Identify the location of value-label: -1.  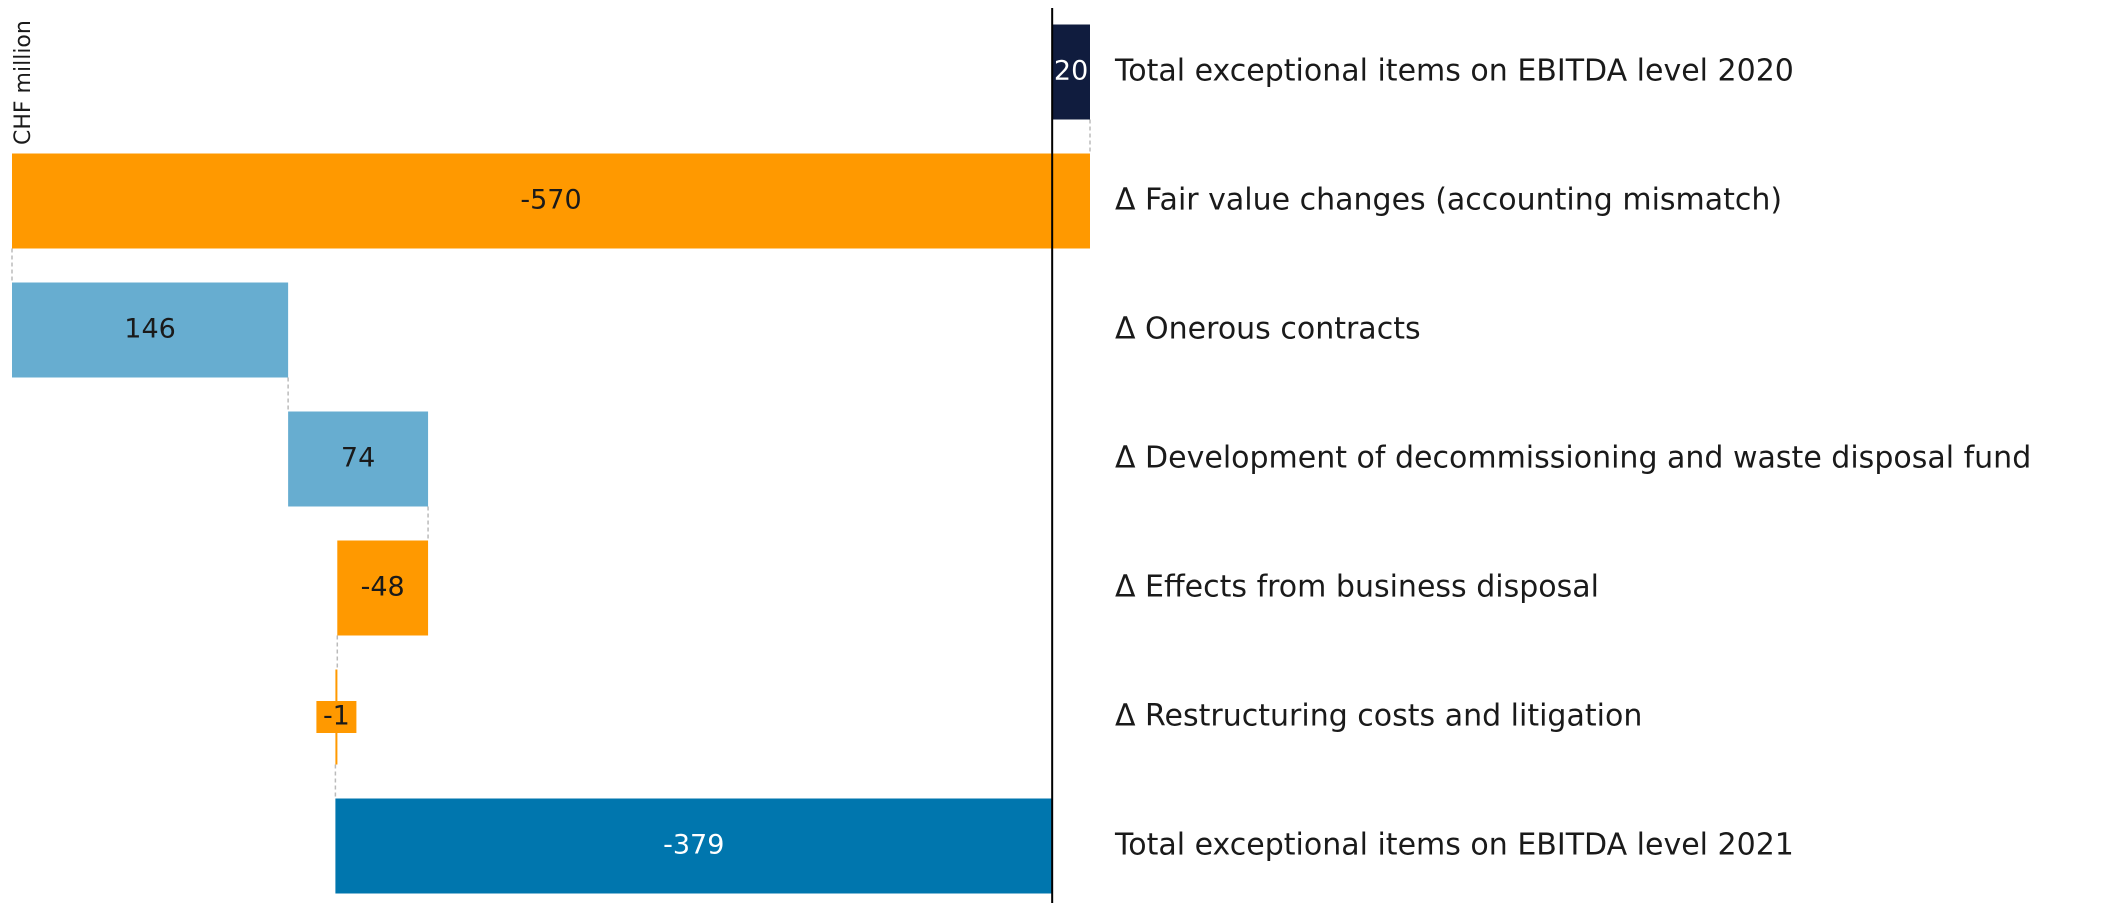
(336, 716).